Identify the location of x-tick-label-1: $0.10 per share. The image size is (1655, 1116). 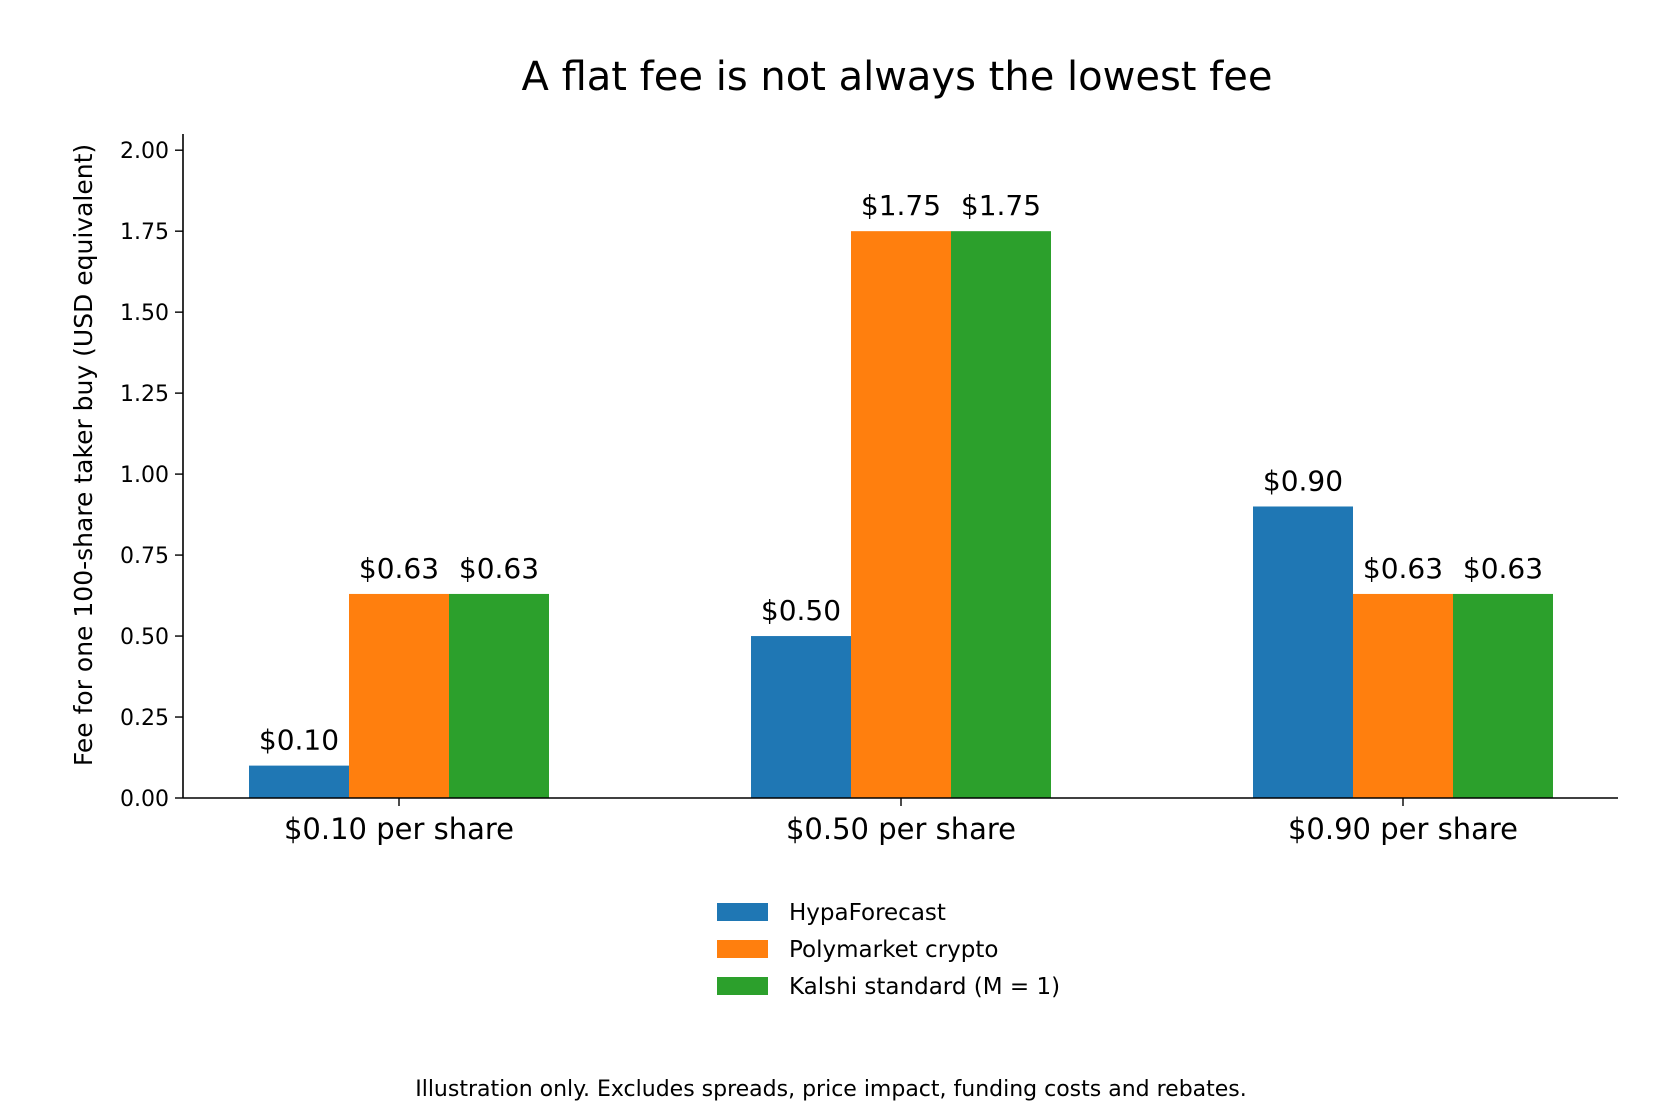
(399, 829).